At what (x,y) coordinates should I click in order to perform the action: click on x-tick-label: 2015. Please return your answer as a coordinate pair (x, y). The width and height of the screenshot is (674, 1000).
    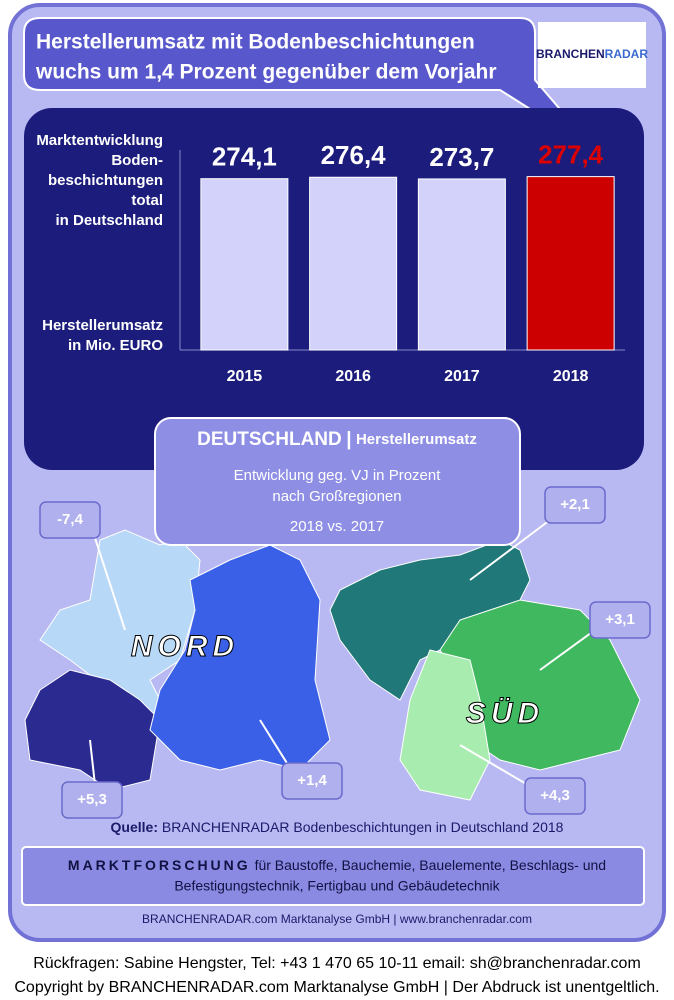
    Looking at the image, I should click on (245, 376).